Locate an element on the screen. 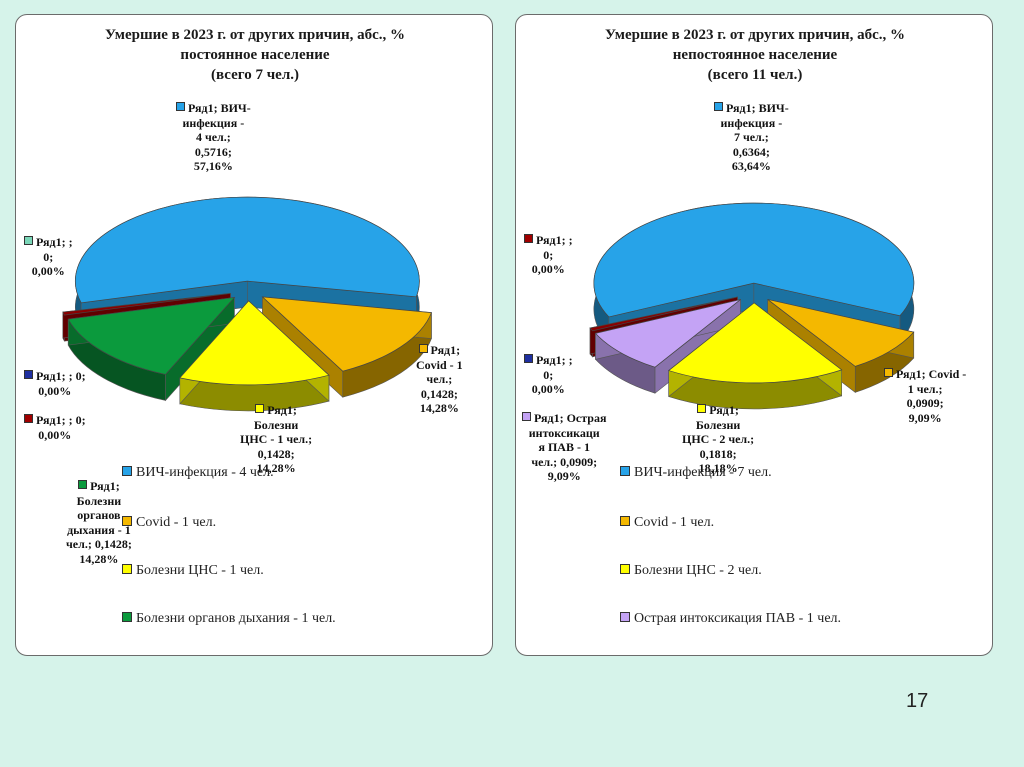  chart-title-line: (всего 11 чел.) is located at coordinates (755, 75).